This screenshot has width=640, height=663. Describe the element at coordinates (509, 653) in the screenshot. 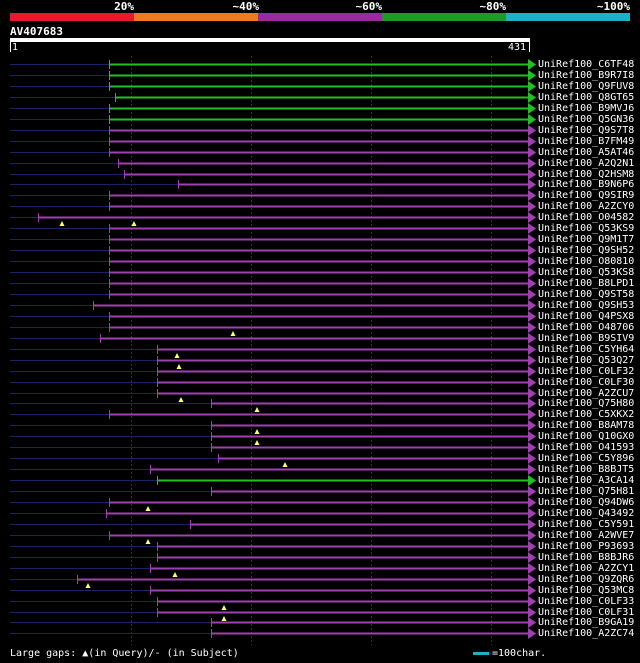

I see `scale-legend: =100char.` at that location.